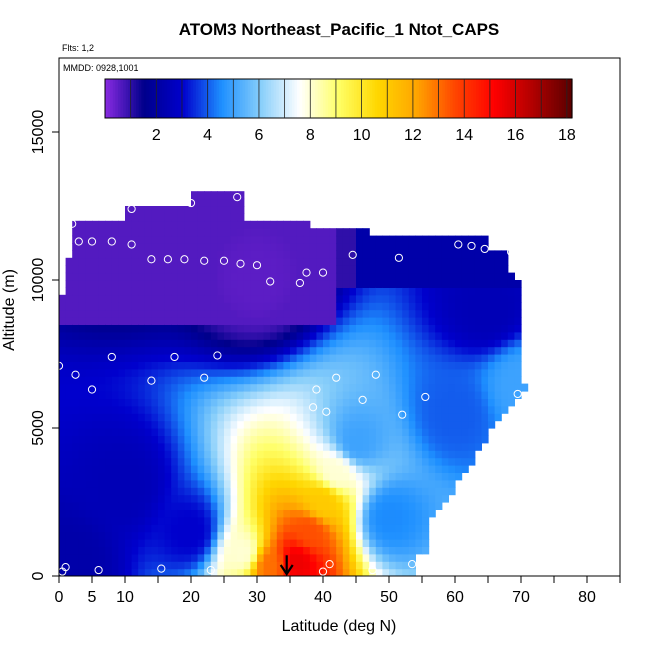 This screenshot has width=650, height=650. What do you see at coordinates (455, 597) in the screenshot?
I see `x-tick-label: 60` at bounding box center [455, 597].